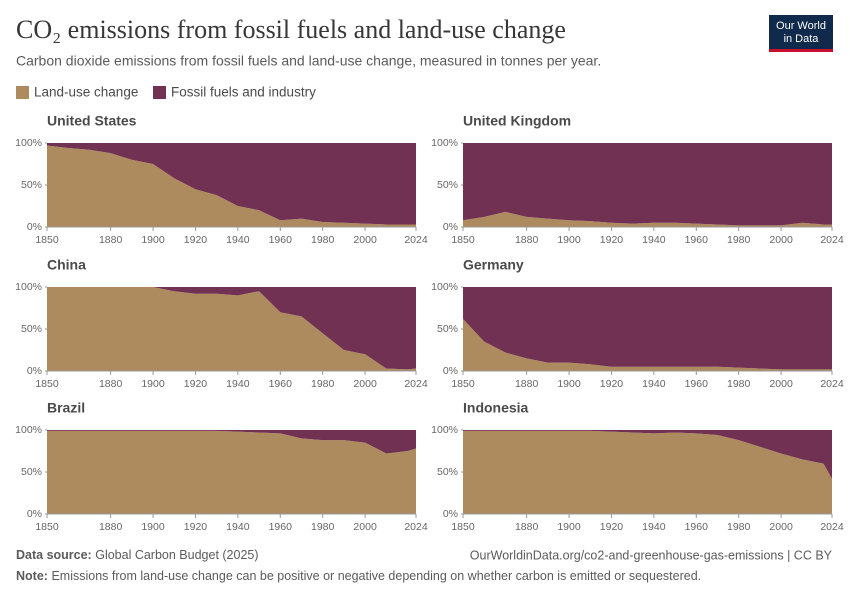 The image size is (850, 600). Describe the element at coordinates (802, 39) in the screenshot. I see `logo-text: in Data` at that location.